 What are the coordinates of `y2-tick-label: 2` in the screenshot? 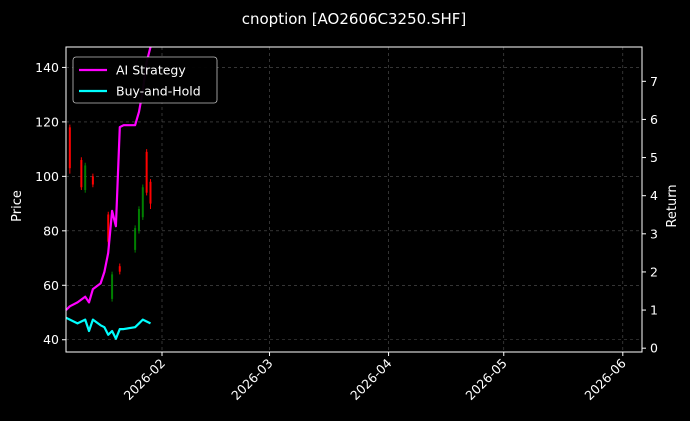 It's located at (654, 271).